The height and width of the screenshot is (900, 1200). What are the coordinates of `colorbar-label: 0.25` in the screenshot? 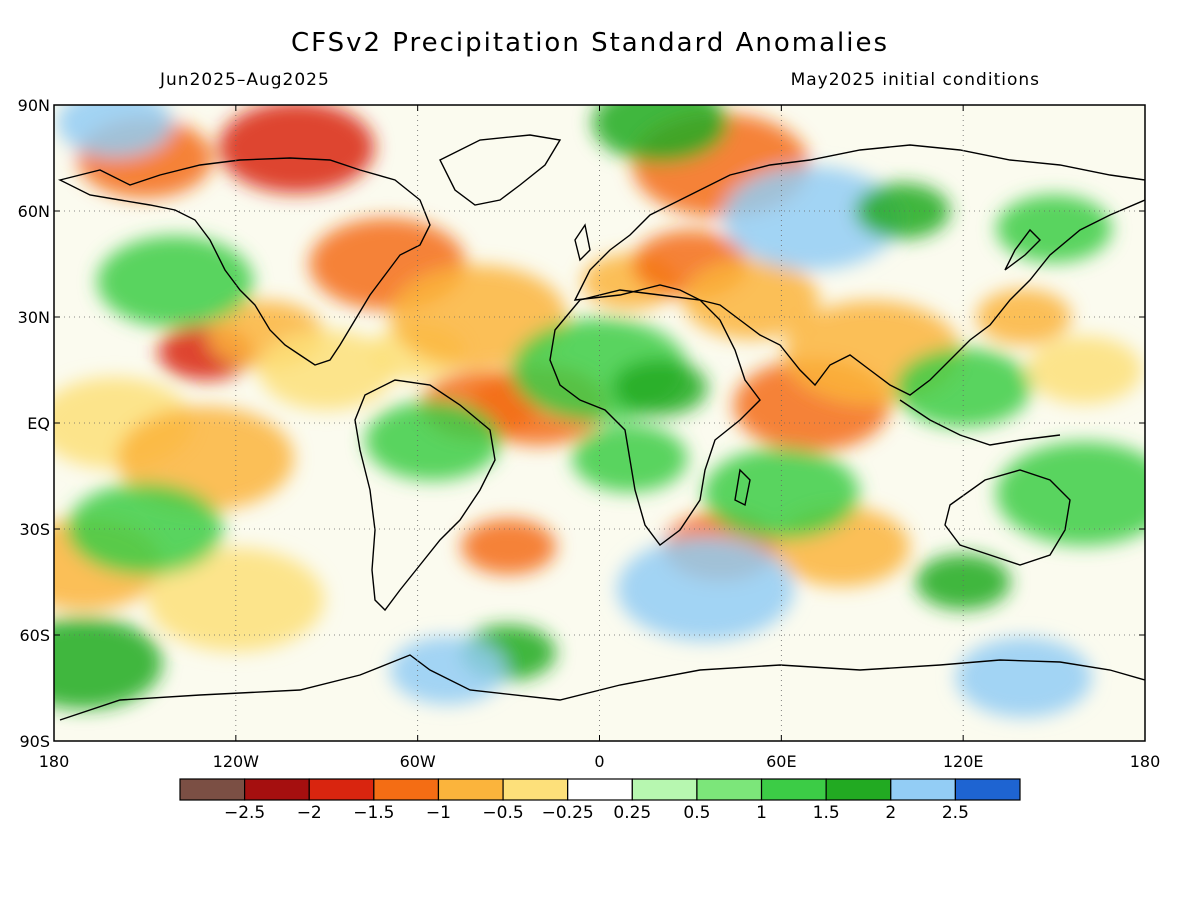 It's located at (632, 813).